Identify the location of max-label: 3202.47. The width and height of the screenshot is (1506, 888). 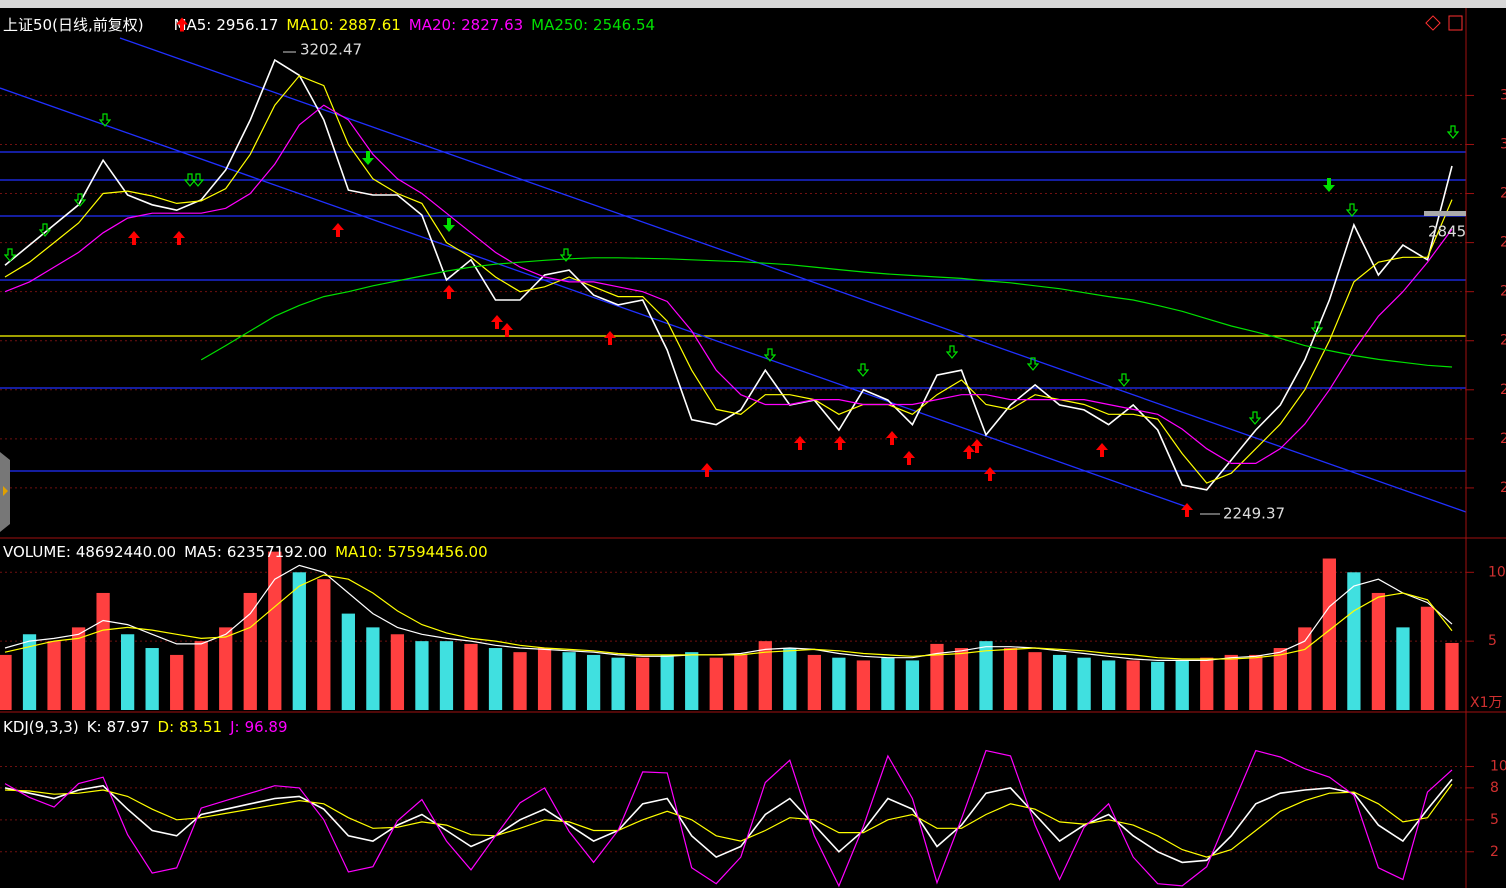
(331, 50).